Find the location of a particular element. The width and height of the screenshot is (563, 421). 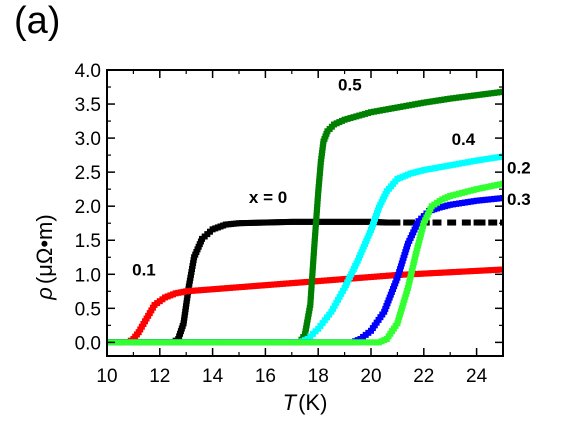

y-tick-label: 1.0 is located at coordinates (88, 275).